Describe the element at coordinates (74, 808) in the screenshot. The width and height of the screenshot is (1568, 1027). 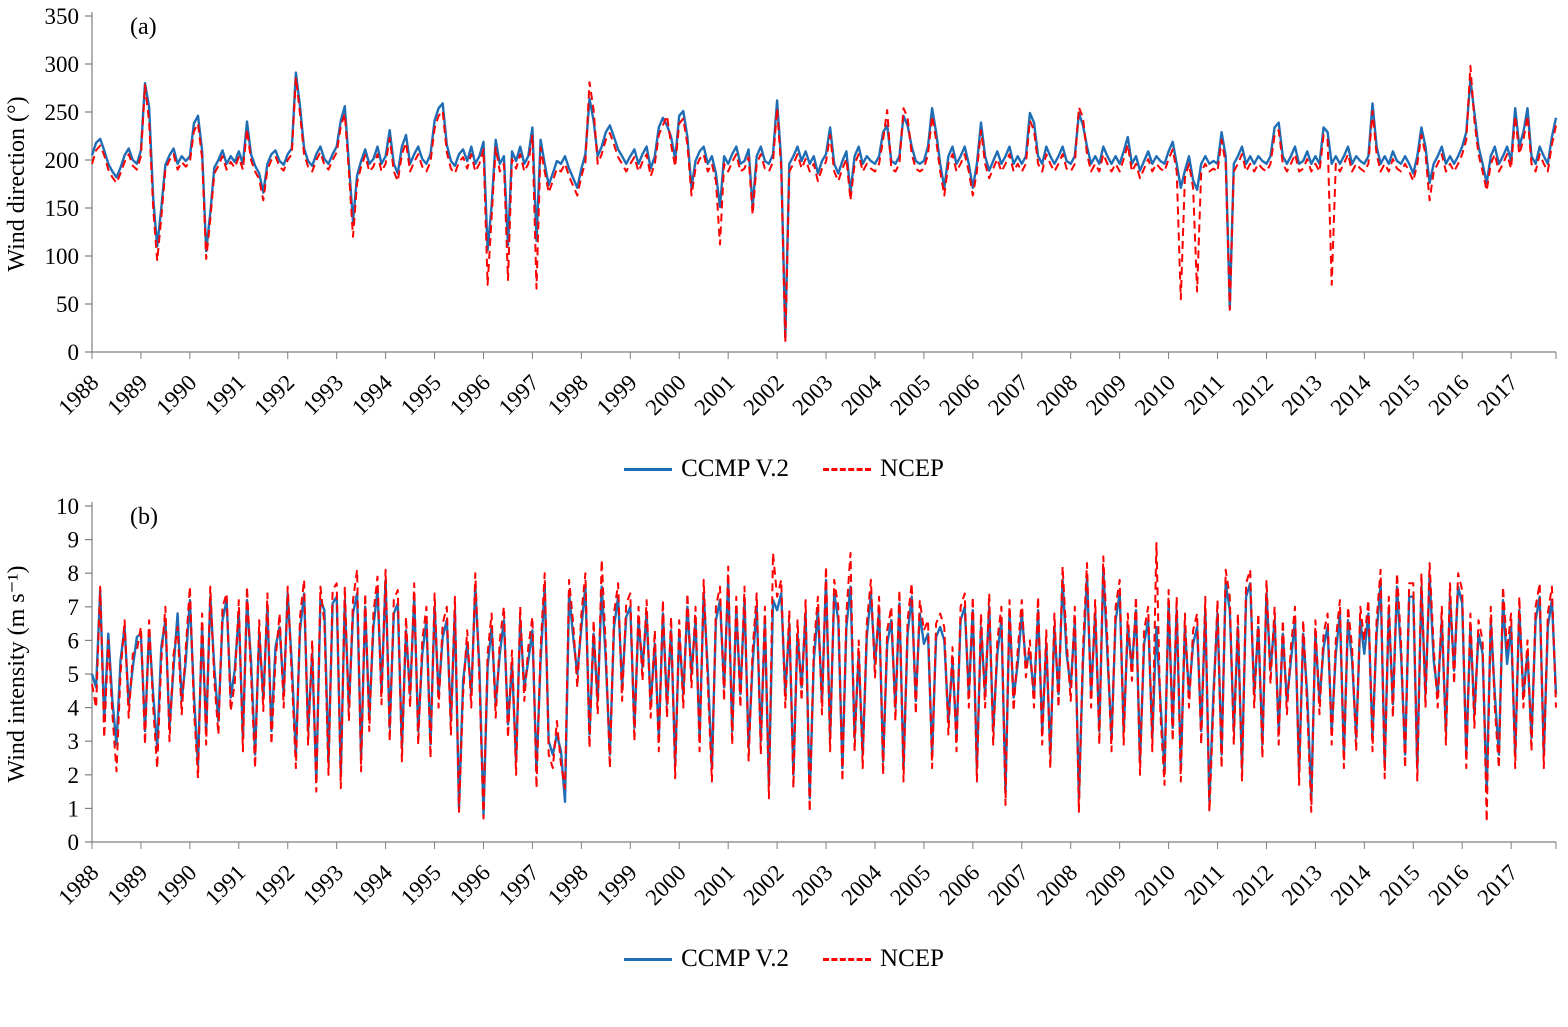
I see `svg-text: 1` at that location.